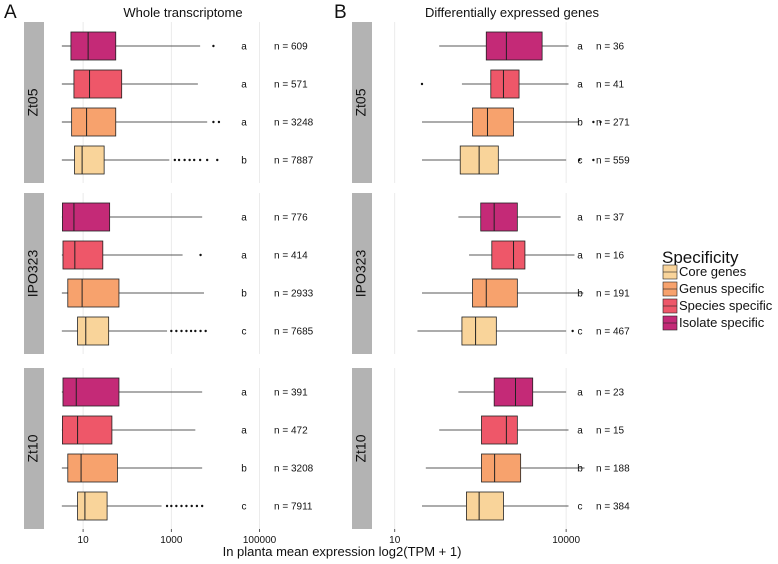 This screenshot has width=778, height=564. I want to click on sample-size-label: n = 467, so click(613, 332).